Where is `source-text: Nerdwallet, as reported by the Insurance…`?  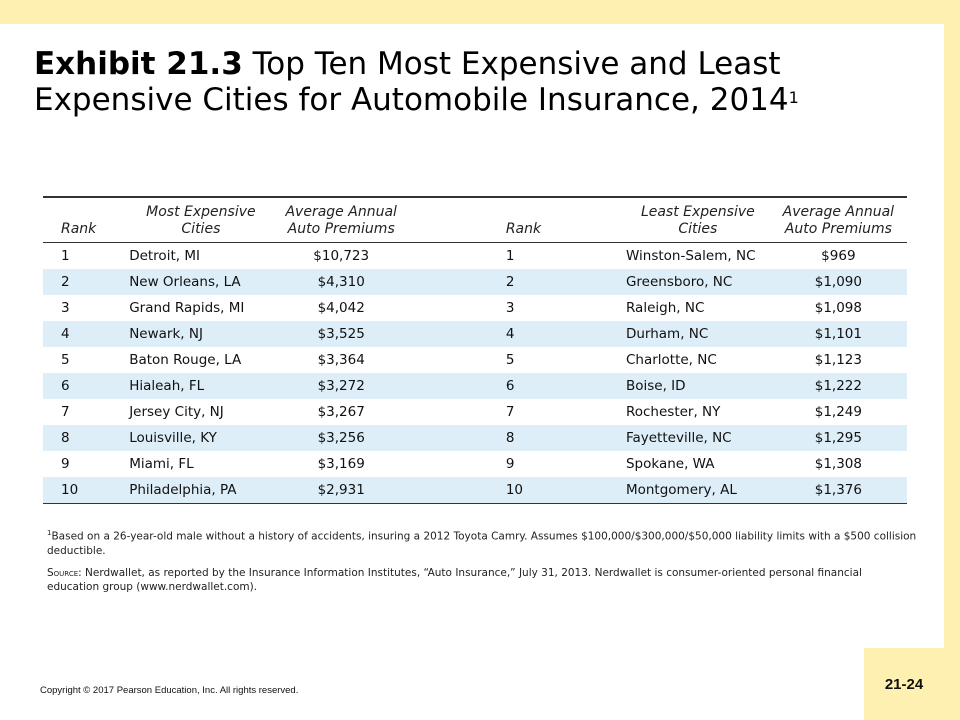 source-text: Nerdwallet, as reported by the Insurance… is located at coordinates (454, 579).